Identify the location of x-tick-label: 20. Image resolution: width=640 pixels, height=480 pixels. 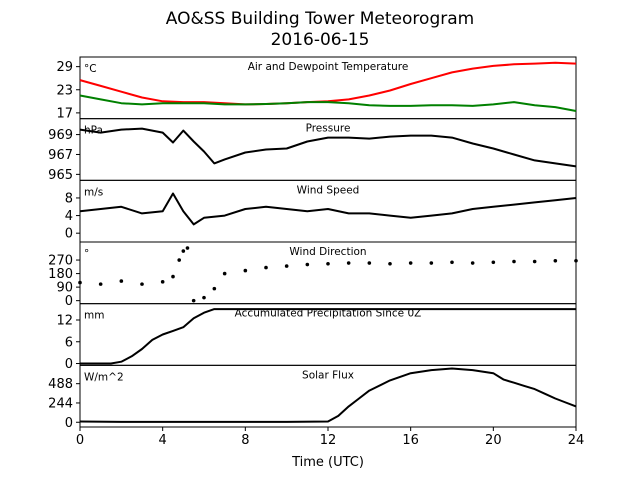
(493, 440).